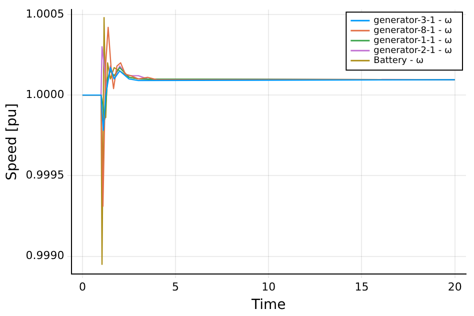 Image resolution: width=474 pixels, height=316 pixels. I want to click on x-tick-label: 5, so click(176, 287).